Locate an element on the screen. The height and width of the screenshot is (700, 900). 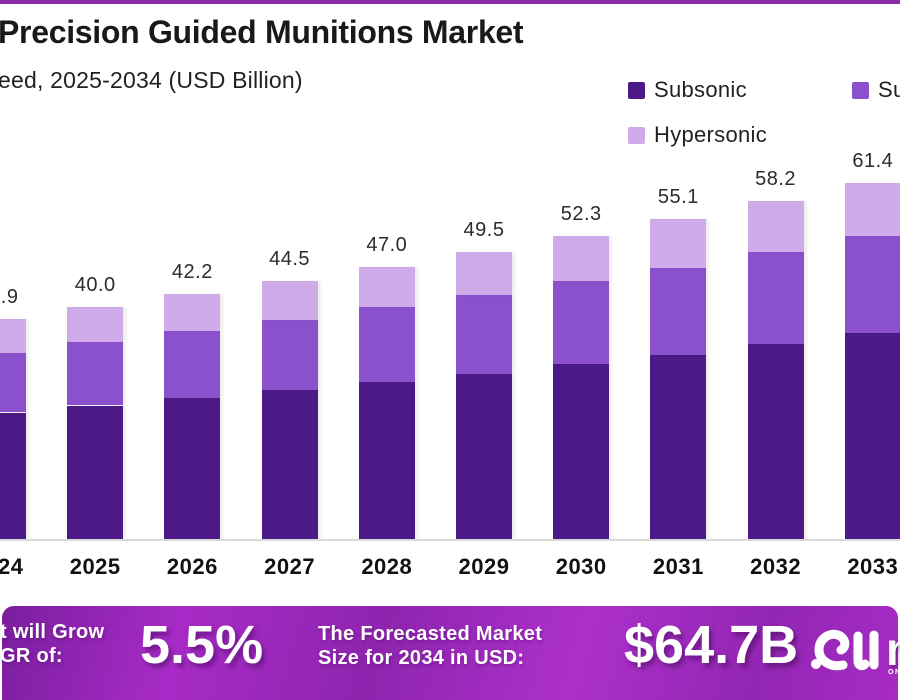
bar-segment-2030-hypersonic is located at coordinates (581, 258).